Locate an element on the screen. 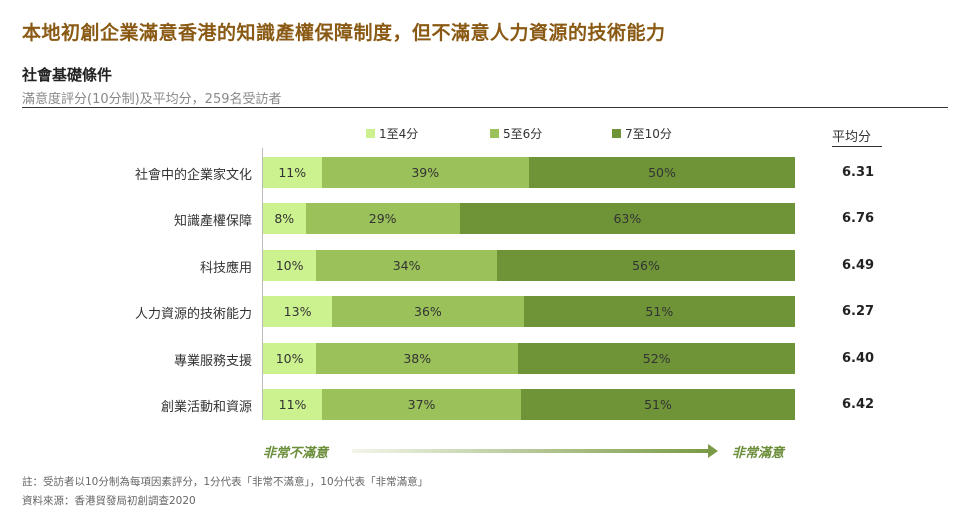  data-label: 39% is located at coordinates (425, 172).